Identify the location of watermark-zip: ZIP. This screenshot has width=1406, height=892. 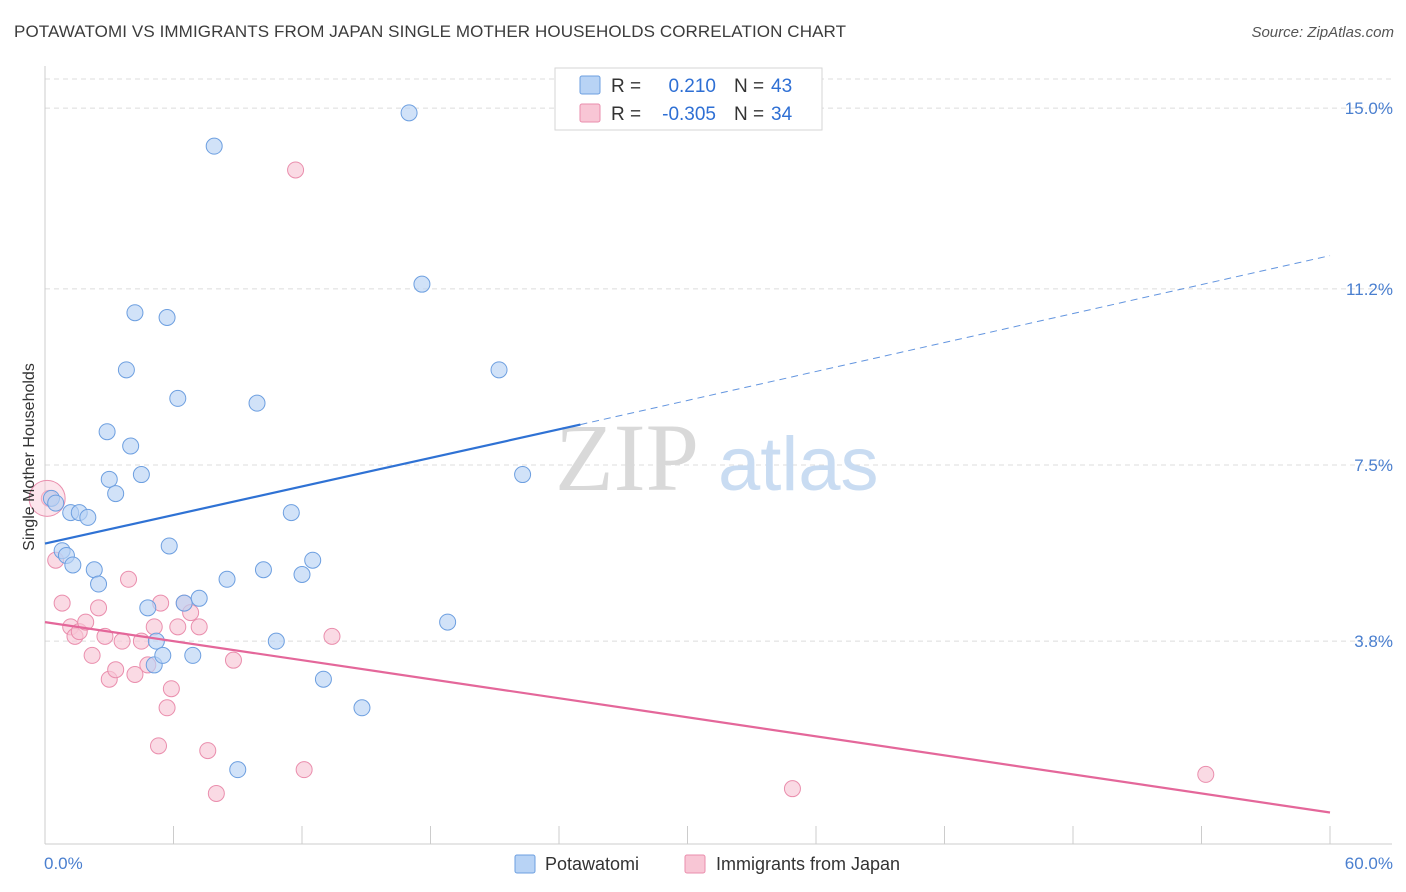
(627, 457).